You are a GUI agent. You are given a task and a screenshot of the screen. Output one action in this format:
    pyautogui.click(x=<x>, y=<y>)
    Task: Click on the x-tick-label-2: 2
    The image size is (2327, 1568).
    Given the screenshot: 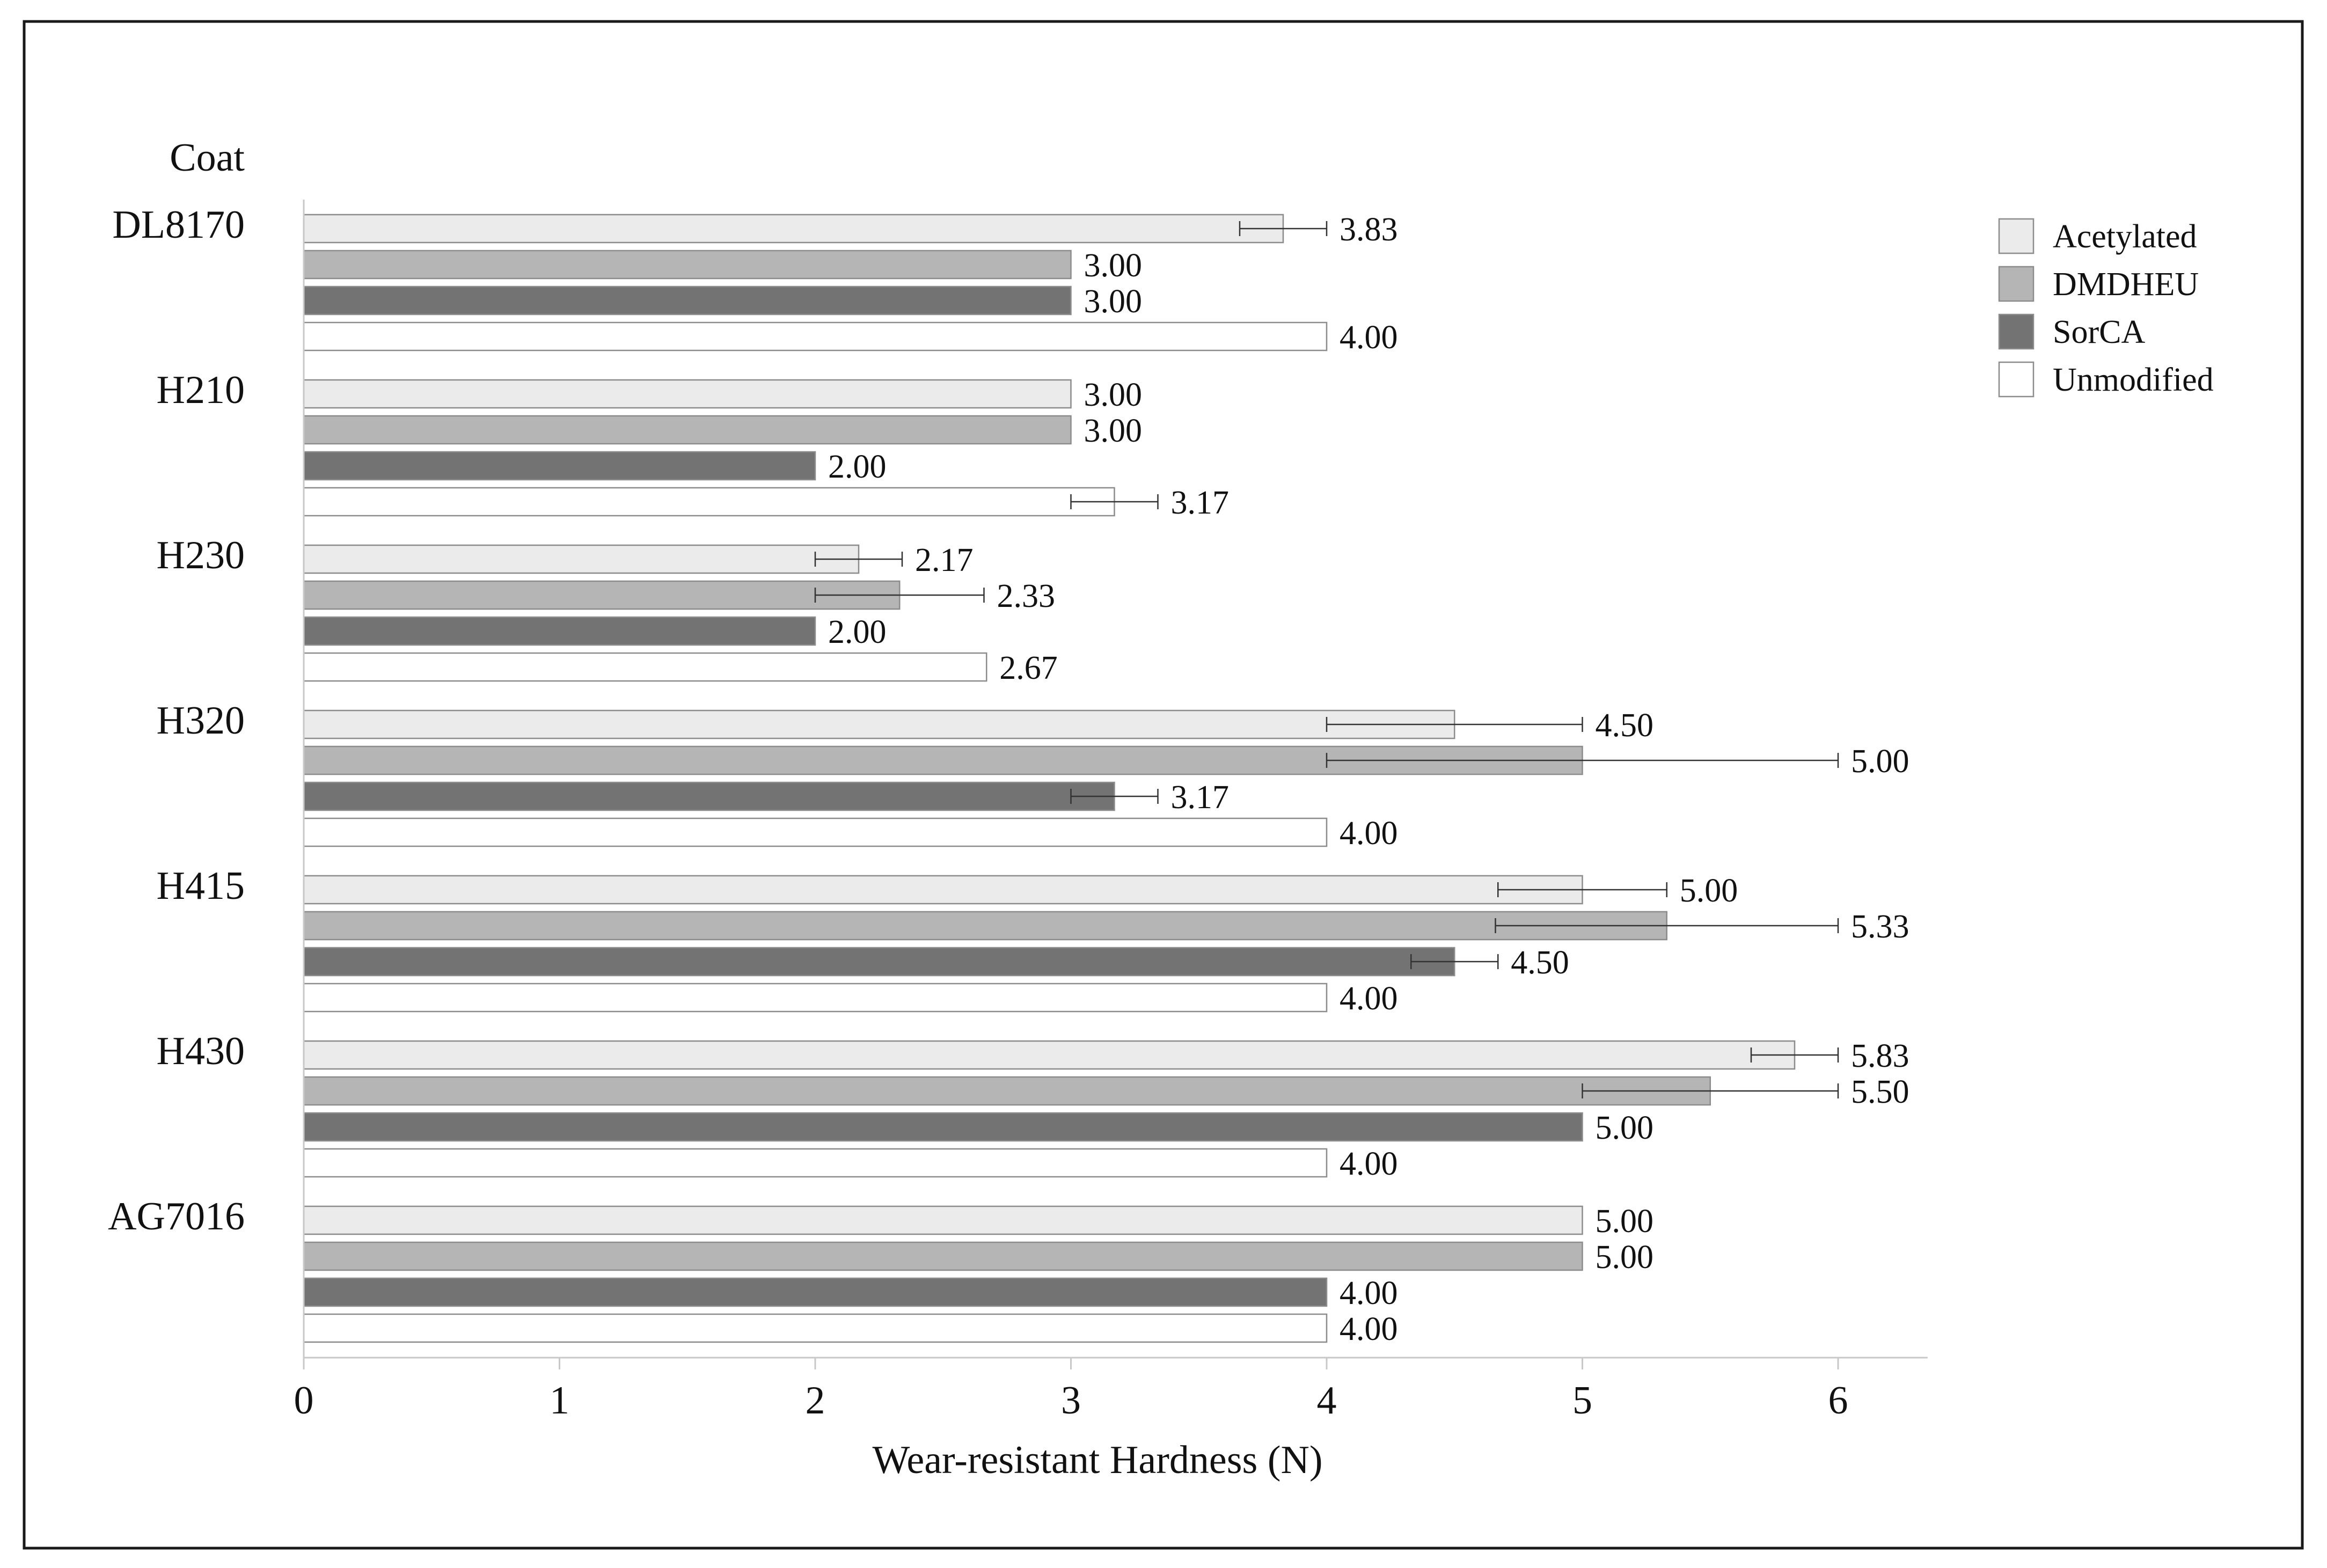 What is the action you would take?
    pyautogui.click(x=815, y=1401)
    